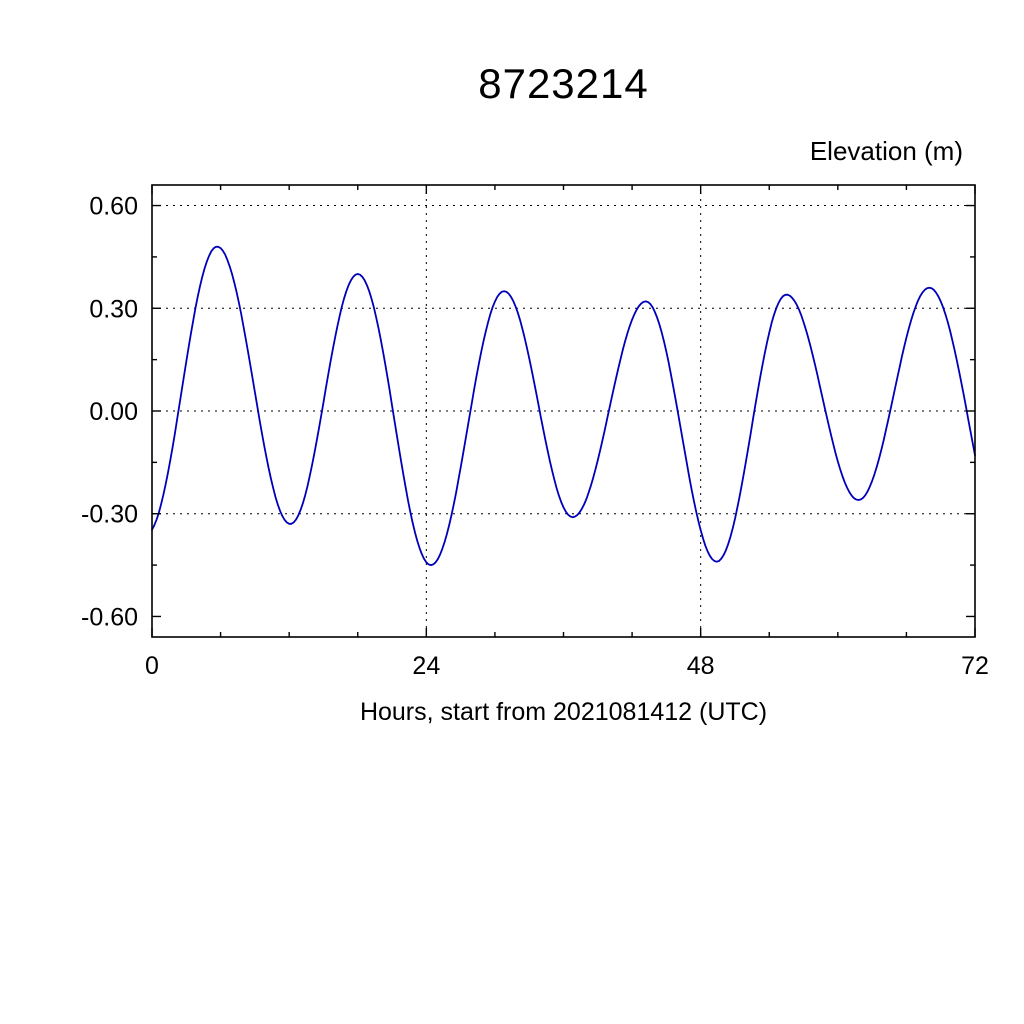  What do you see at coordinates (113, 412) in the screenshot?
I see `y-tick-label: 0.00` at bounding box center [113, 412].